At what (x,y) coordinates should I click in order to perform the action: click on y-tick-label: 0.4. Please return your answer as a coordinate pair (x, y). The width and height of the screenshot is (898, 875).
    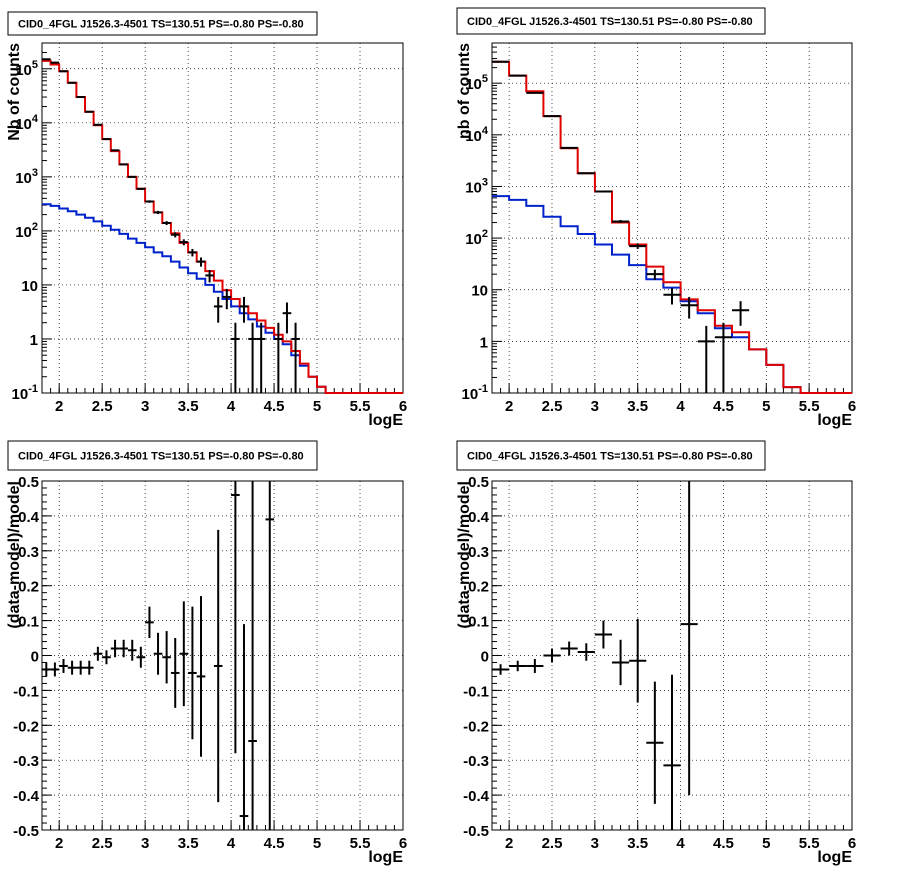
    Looking at the image, I should click on (29, 517).